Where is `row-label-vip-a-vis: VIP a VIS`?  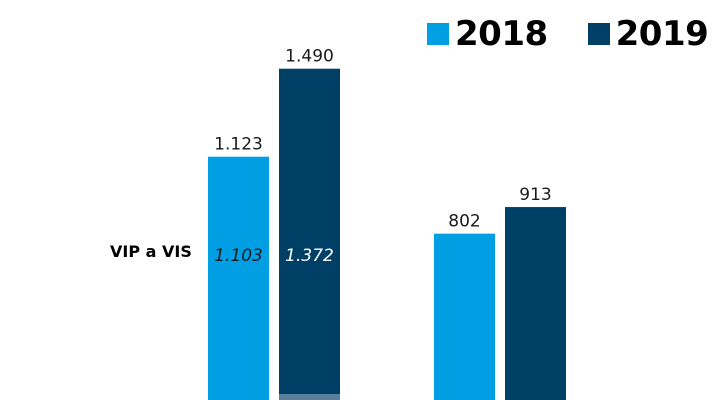
row-label-vip-a-vis: VIP a VIS is located at coordinates (151, 251).